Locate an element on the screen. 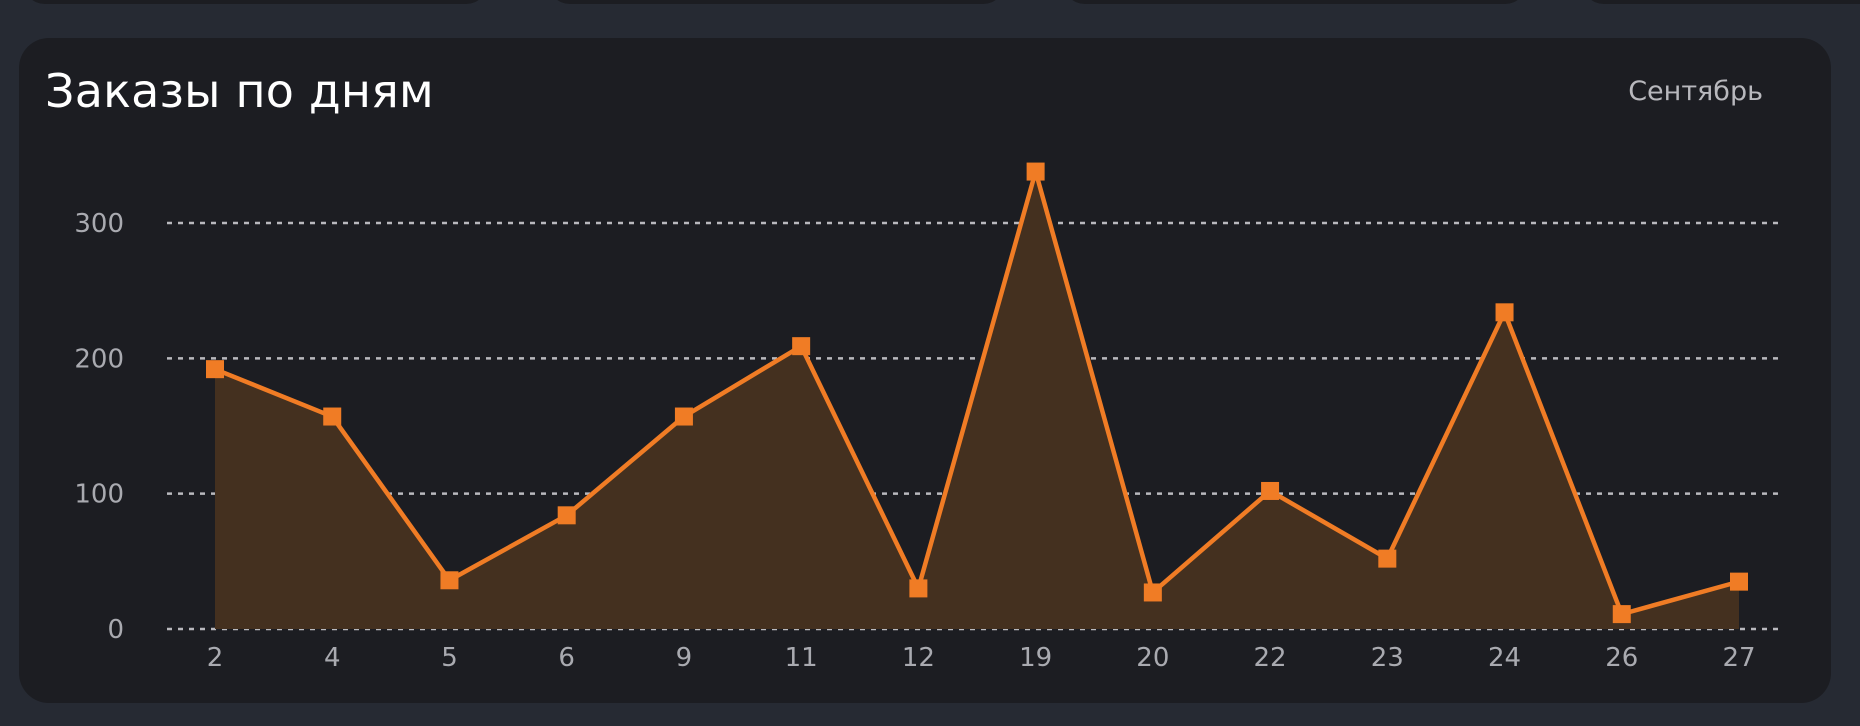 The image size is (1860, 726). x-tick-label-19: 19 is located at coordinates (1035, 658).